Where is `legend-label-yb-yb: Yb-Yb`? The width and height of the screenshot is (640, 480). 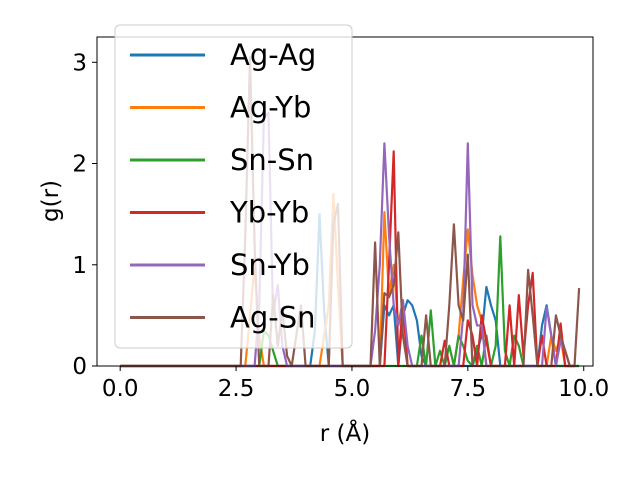 legend-label-yb-yb: Yb-Yb is located at coordinates (269, 213).